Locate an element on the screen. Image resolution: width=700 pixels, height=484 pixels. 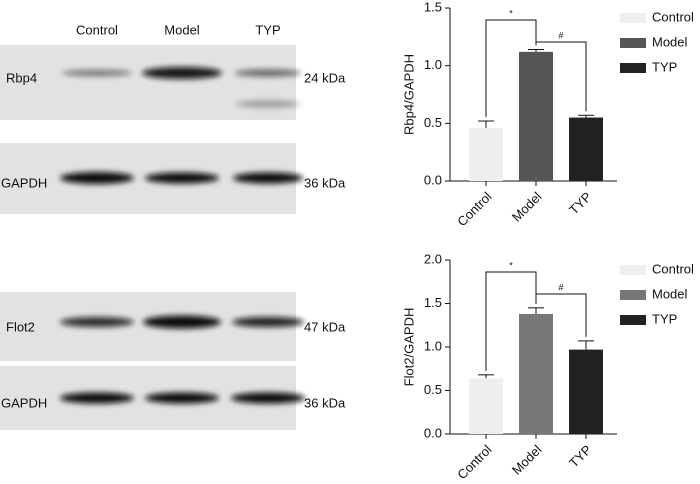
y-axis-label: Rbp4/GAPDH is located at coordinates (408, 94).